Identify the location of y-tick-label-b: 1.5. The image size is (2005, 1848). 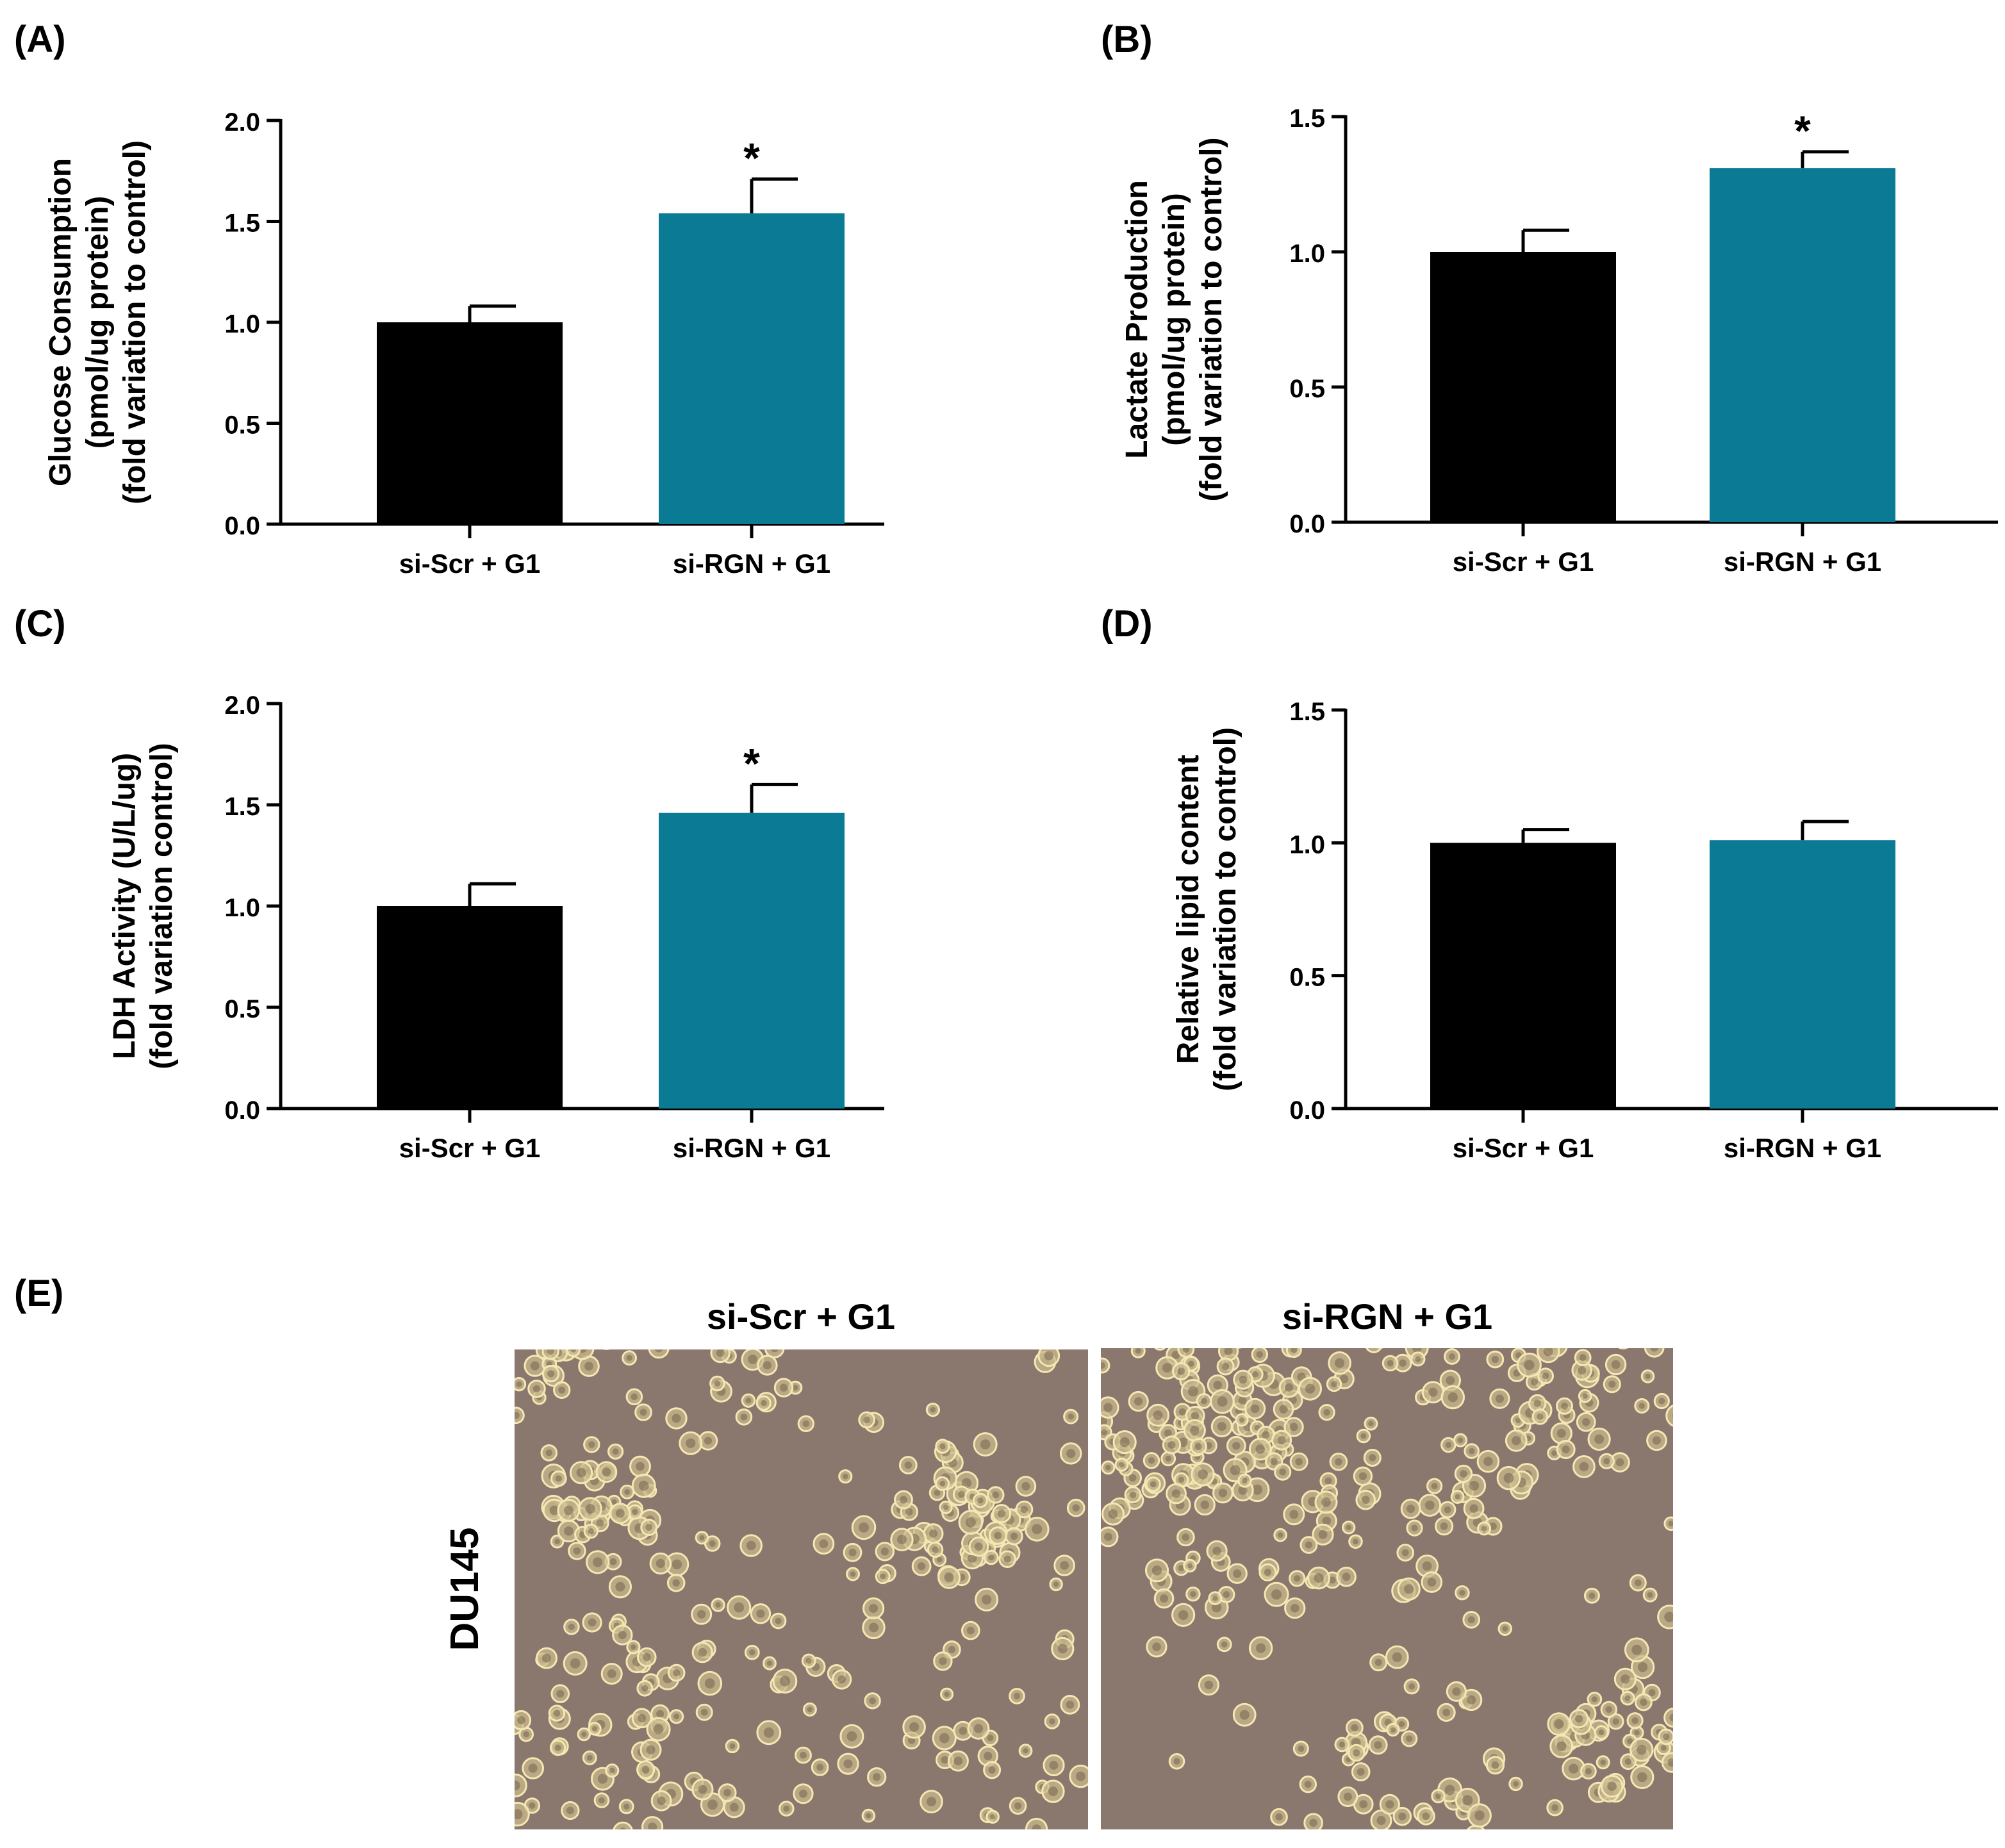
(1307, 119).